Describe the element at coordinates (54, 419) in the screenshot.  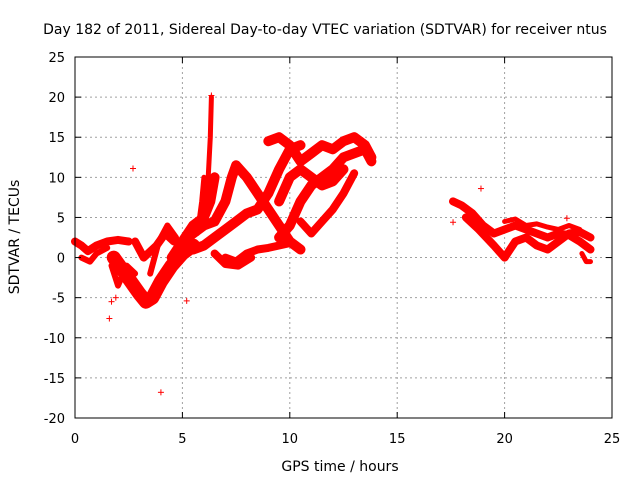
I see `y-tick-label: -20` at that location.